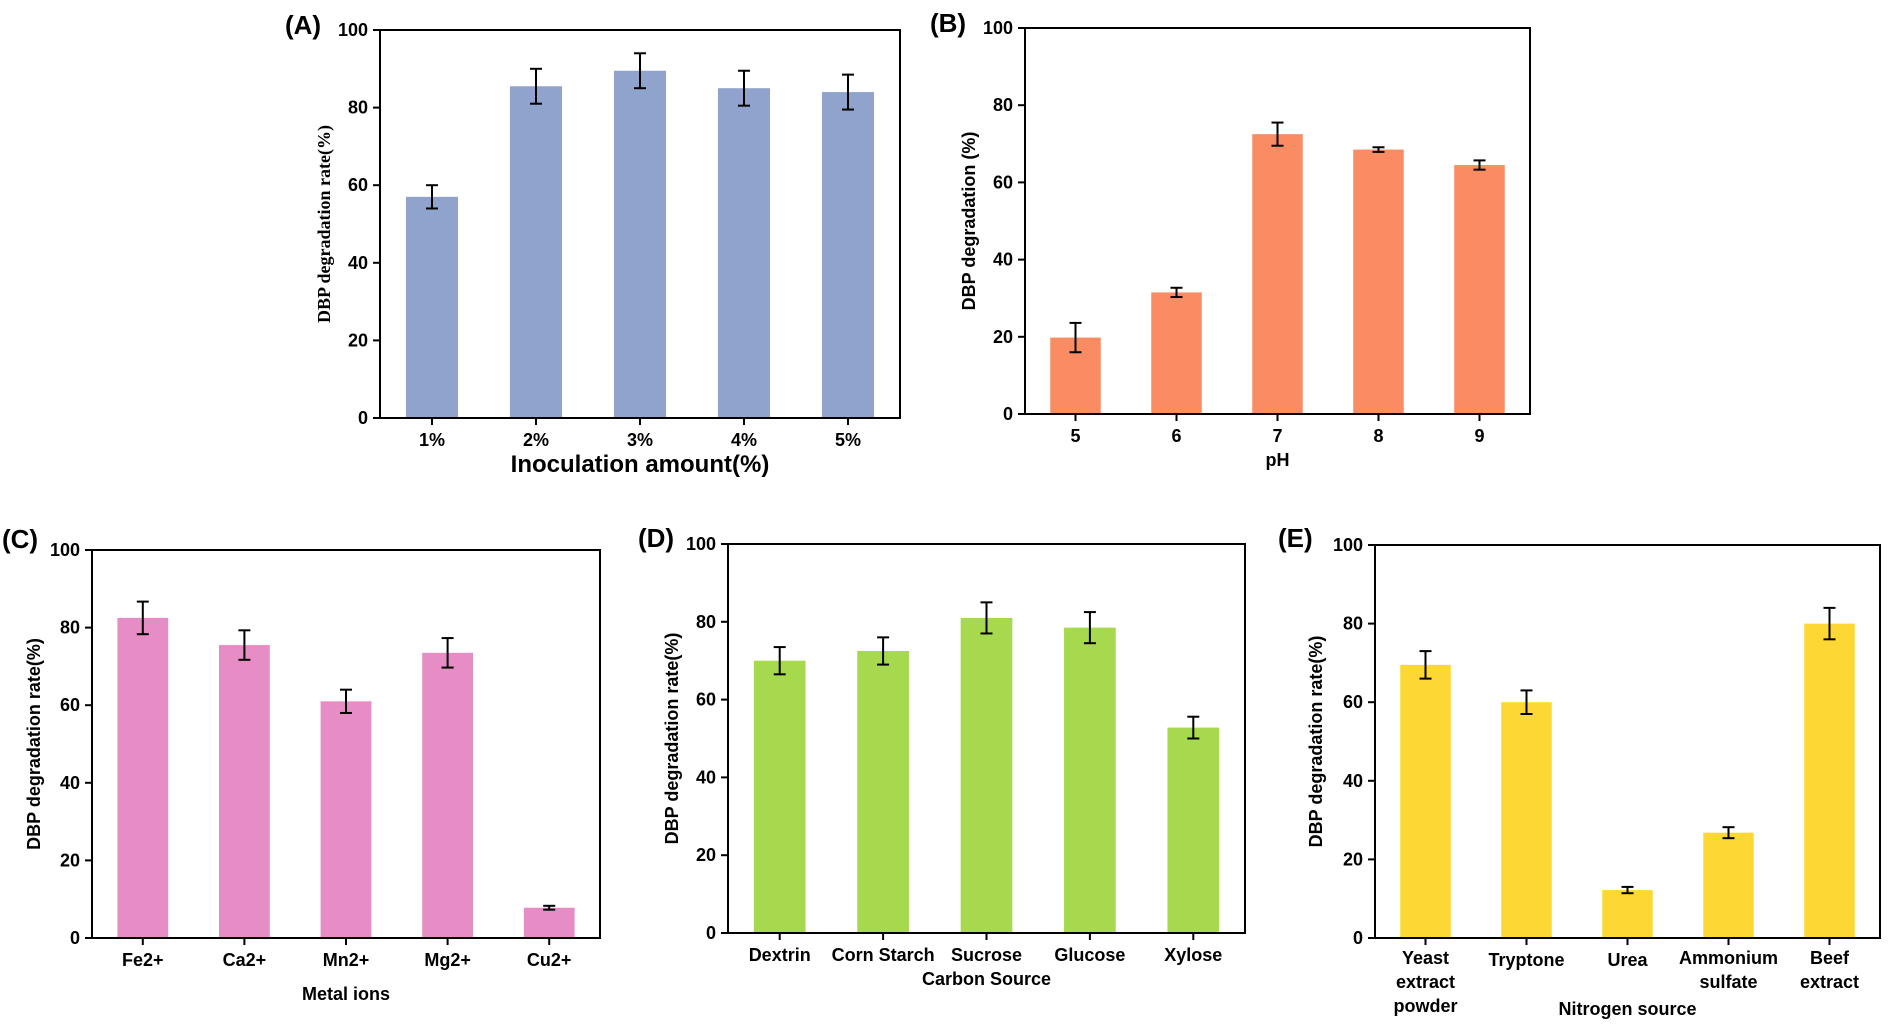 The width and height of the screenshot is (1902, 1026). Describe the element at coordinates (1089, 955) in the screenshot. I see `x-tick-label: Glucose` at that location.